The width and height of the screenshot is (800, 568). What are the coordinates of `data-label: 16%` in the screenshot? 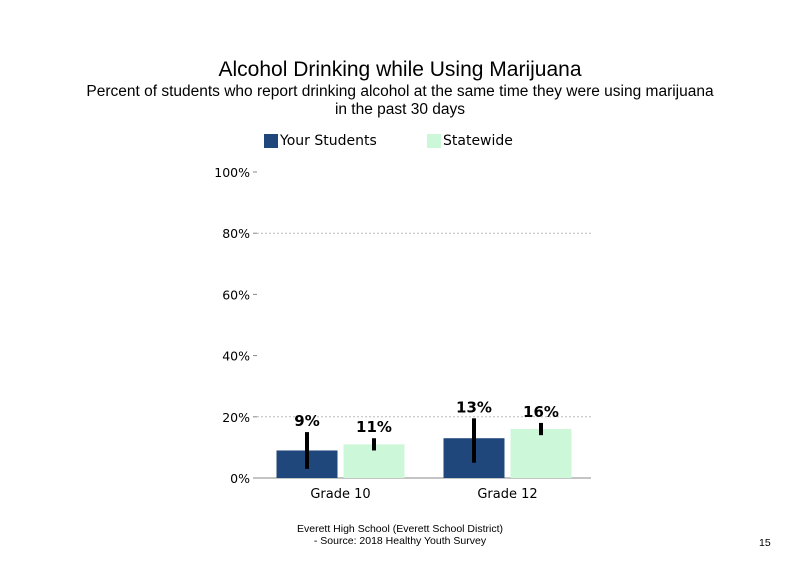 It's located at (541, 412).